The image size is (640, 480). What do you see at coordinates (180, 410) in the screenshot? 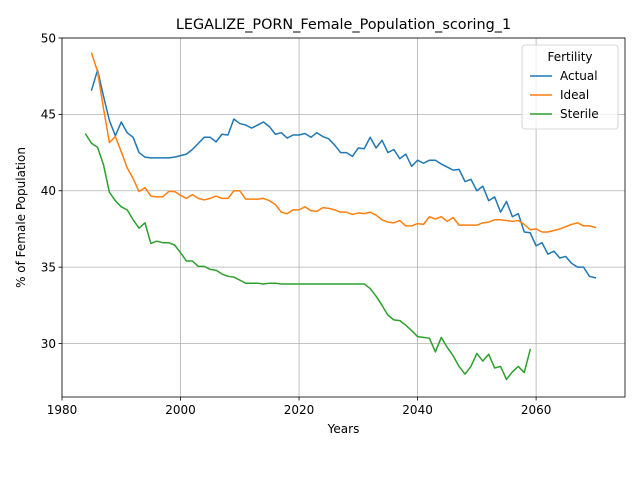
I see `x-tick-label: 2000` at bounding box center [180, 410].